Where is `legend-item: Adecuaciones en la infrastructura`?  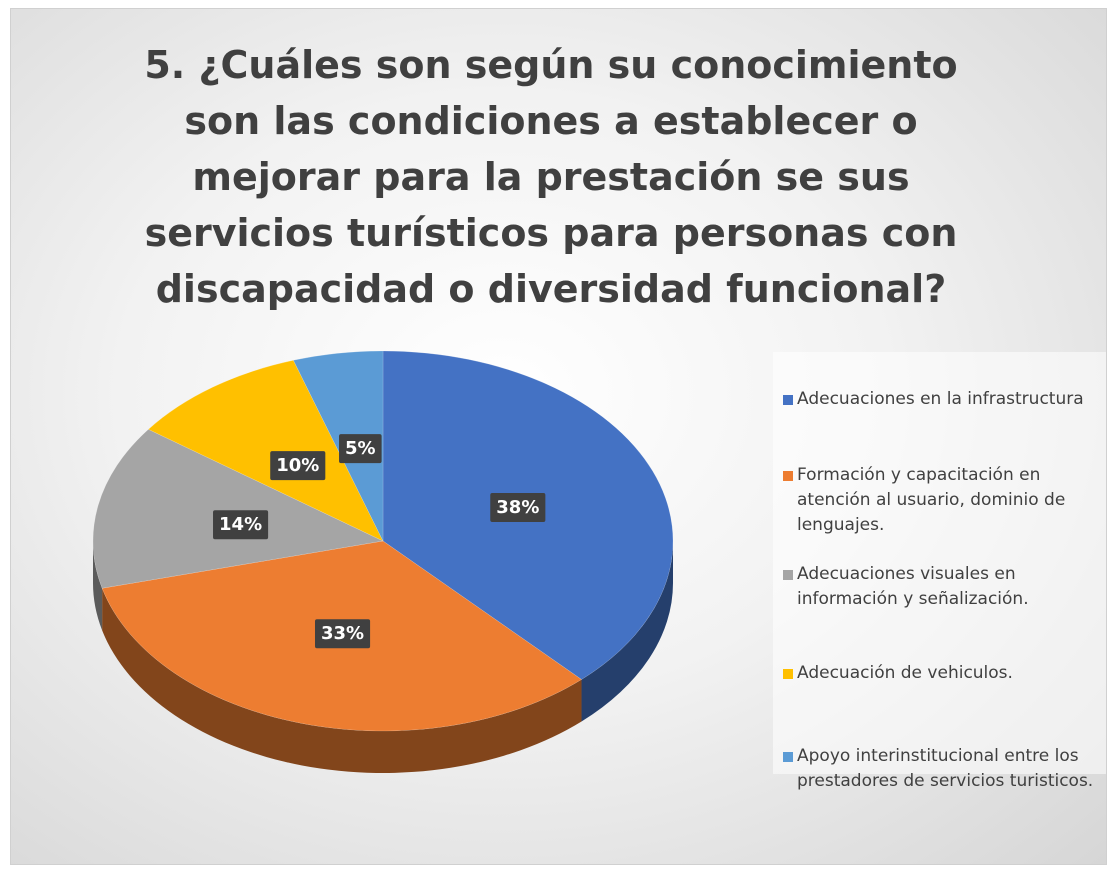 legend-item: Adecuaciones en la infrastructura is located at coordinates (944, 399).